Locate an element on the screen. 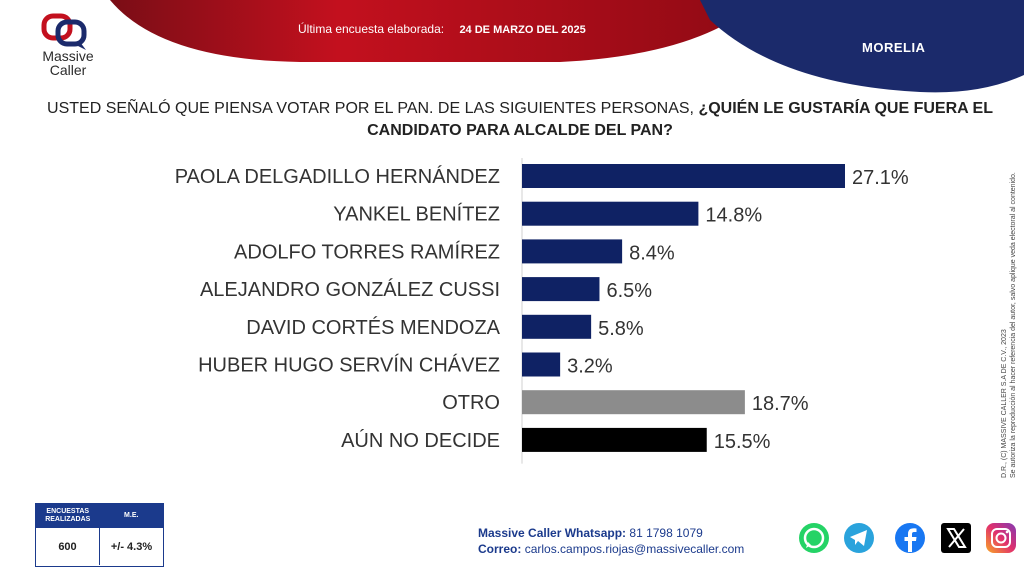 This screenshot has width=1024, height=583. whatsapp-line: Massive Caller Whatsapp: 81 1798 1079 is located at coordinates (611, 533).